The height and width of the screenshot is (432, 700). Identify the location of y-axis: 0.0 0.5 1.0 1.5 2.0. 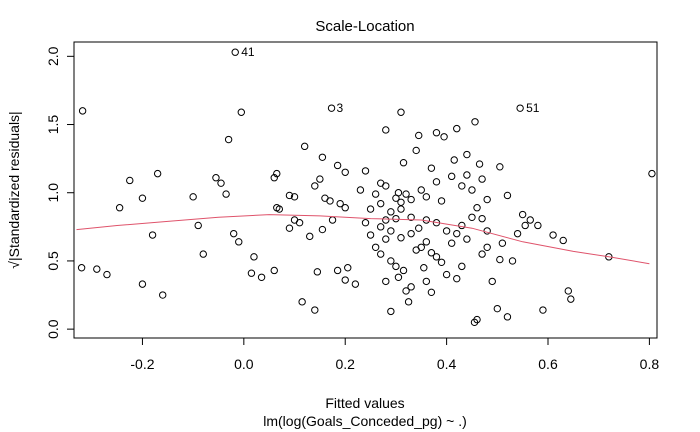
(60, 192).